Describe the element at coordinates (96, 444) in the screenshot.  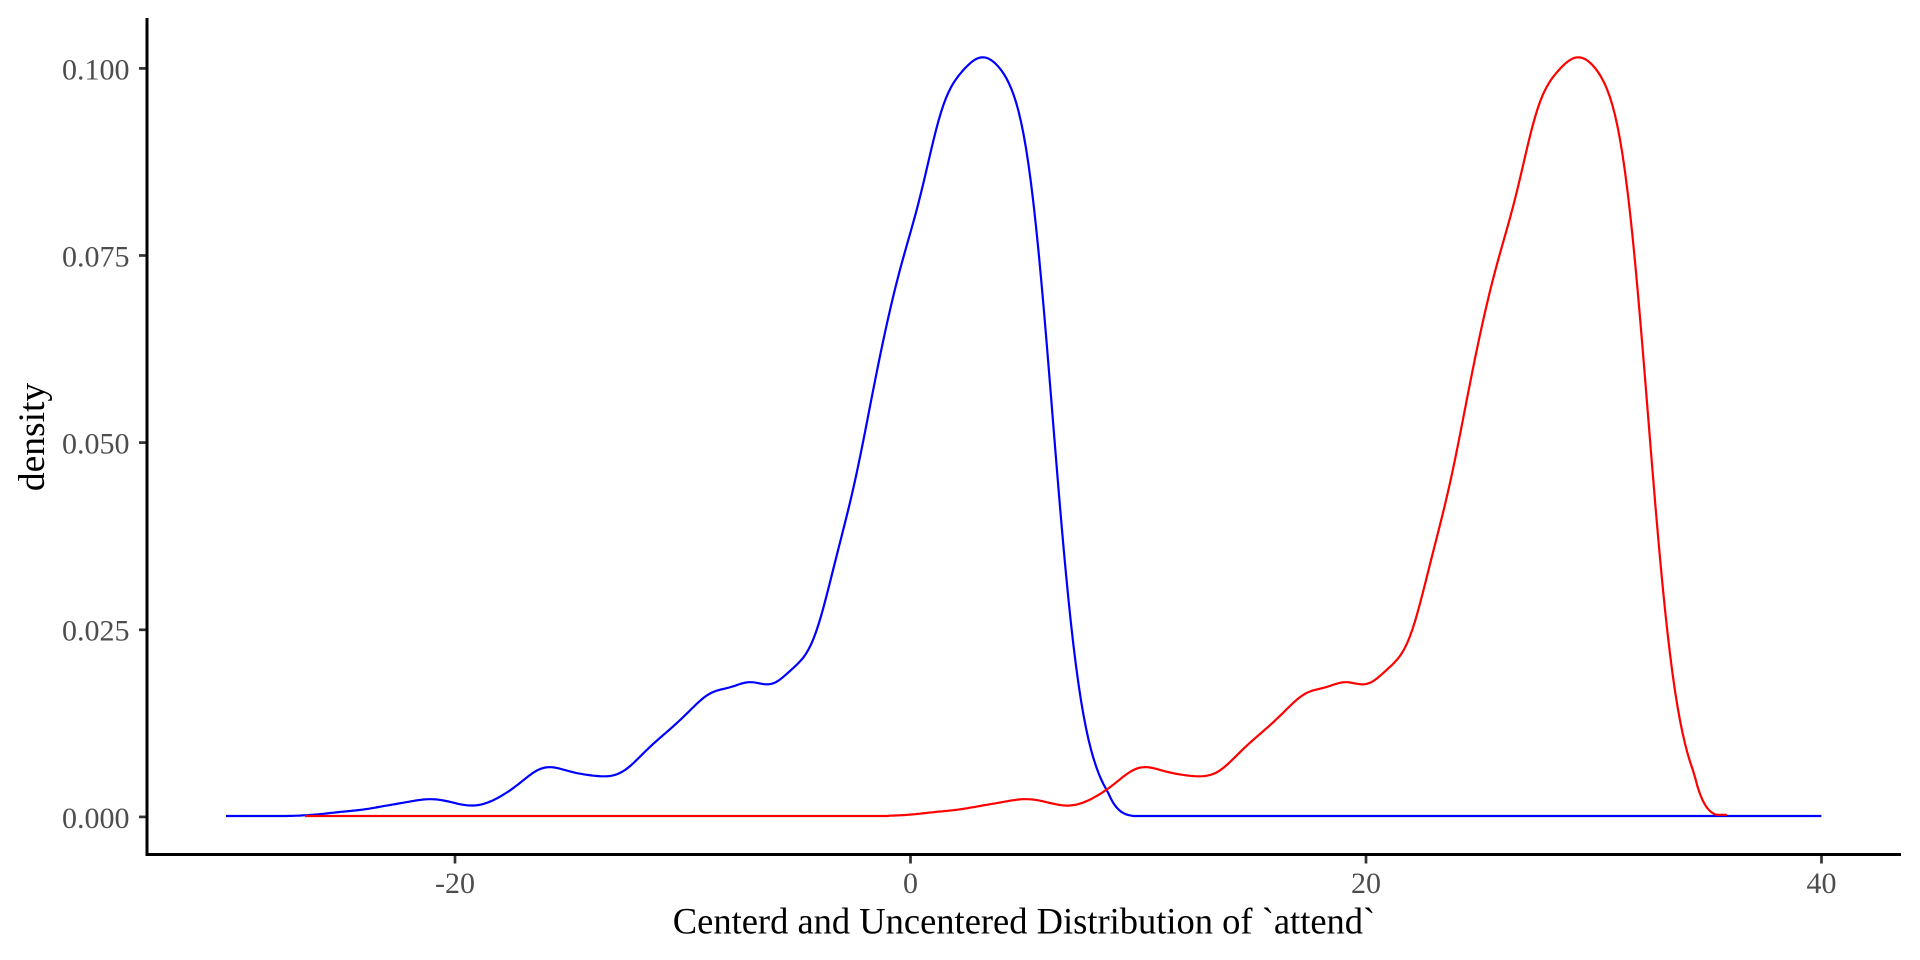
I see `svg-text: 0.050` at that location.